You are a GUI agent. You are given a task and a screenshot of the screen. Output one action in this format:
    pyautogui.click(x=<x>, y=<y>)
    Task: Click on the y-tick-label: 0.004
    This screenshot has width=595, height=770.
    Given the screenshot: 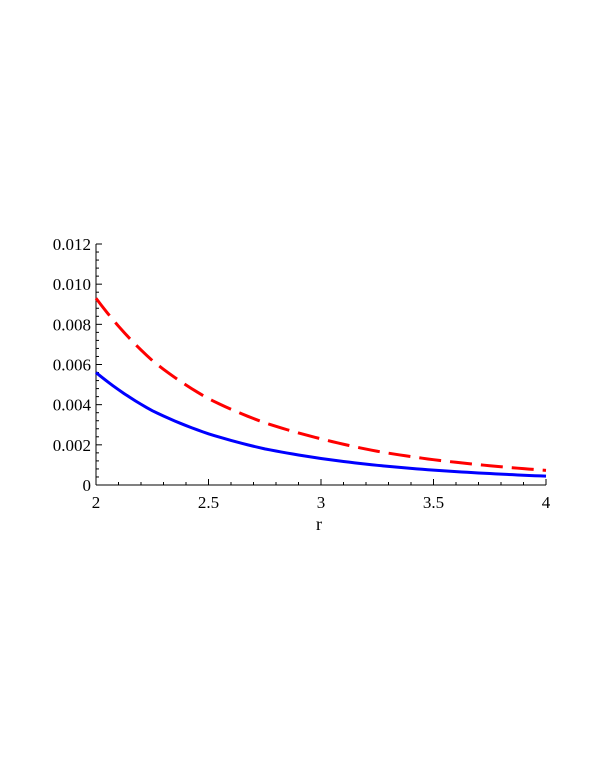 What is the action you would take?
    pyautogui.click(x=72, y=405)
    